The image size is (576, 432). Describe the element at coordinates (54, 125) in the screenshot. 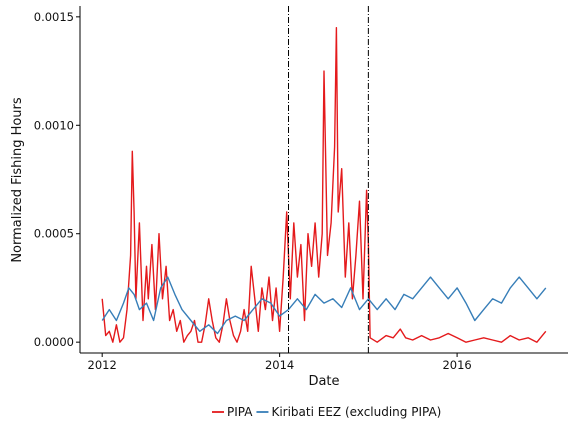

I see `y-tick-label: 0.0010` at that location.